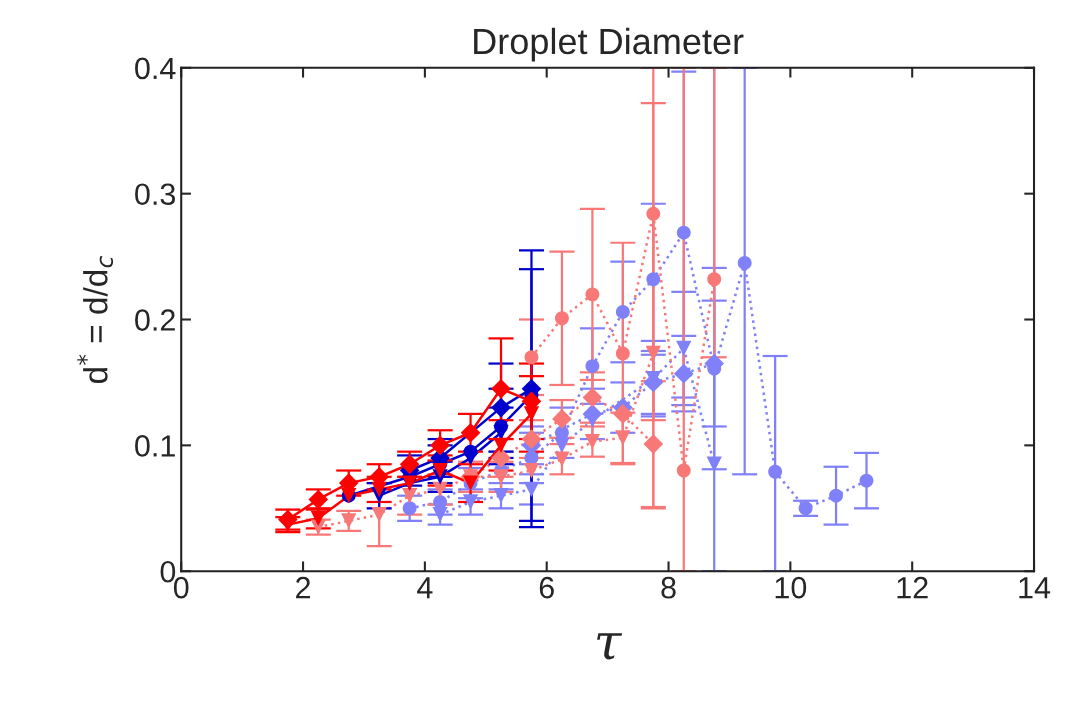 The height and width of the screenshot is (714, 1066). I want to click on x-tick-label: 2, so click(303, 587).